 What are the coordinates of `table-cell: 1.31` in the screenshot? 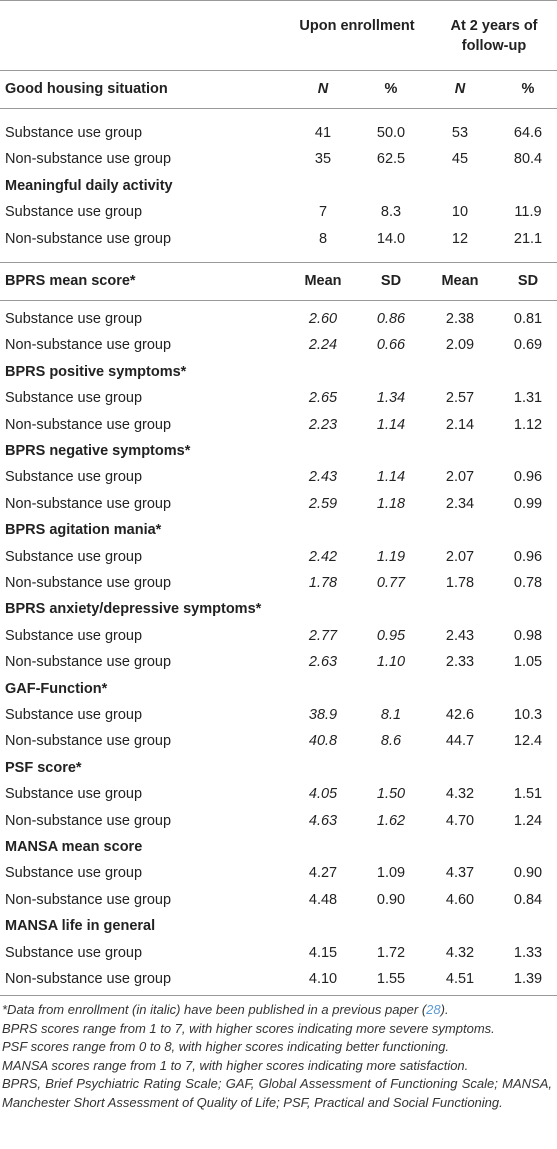 It's located at (528, 398).